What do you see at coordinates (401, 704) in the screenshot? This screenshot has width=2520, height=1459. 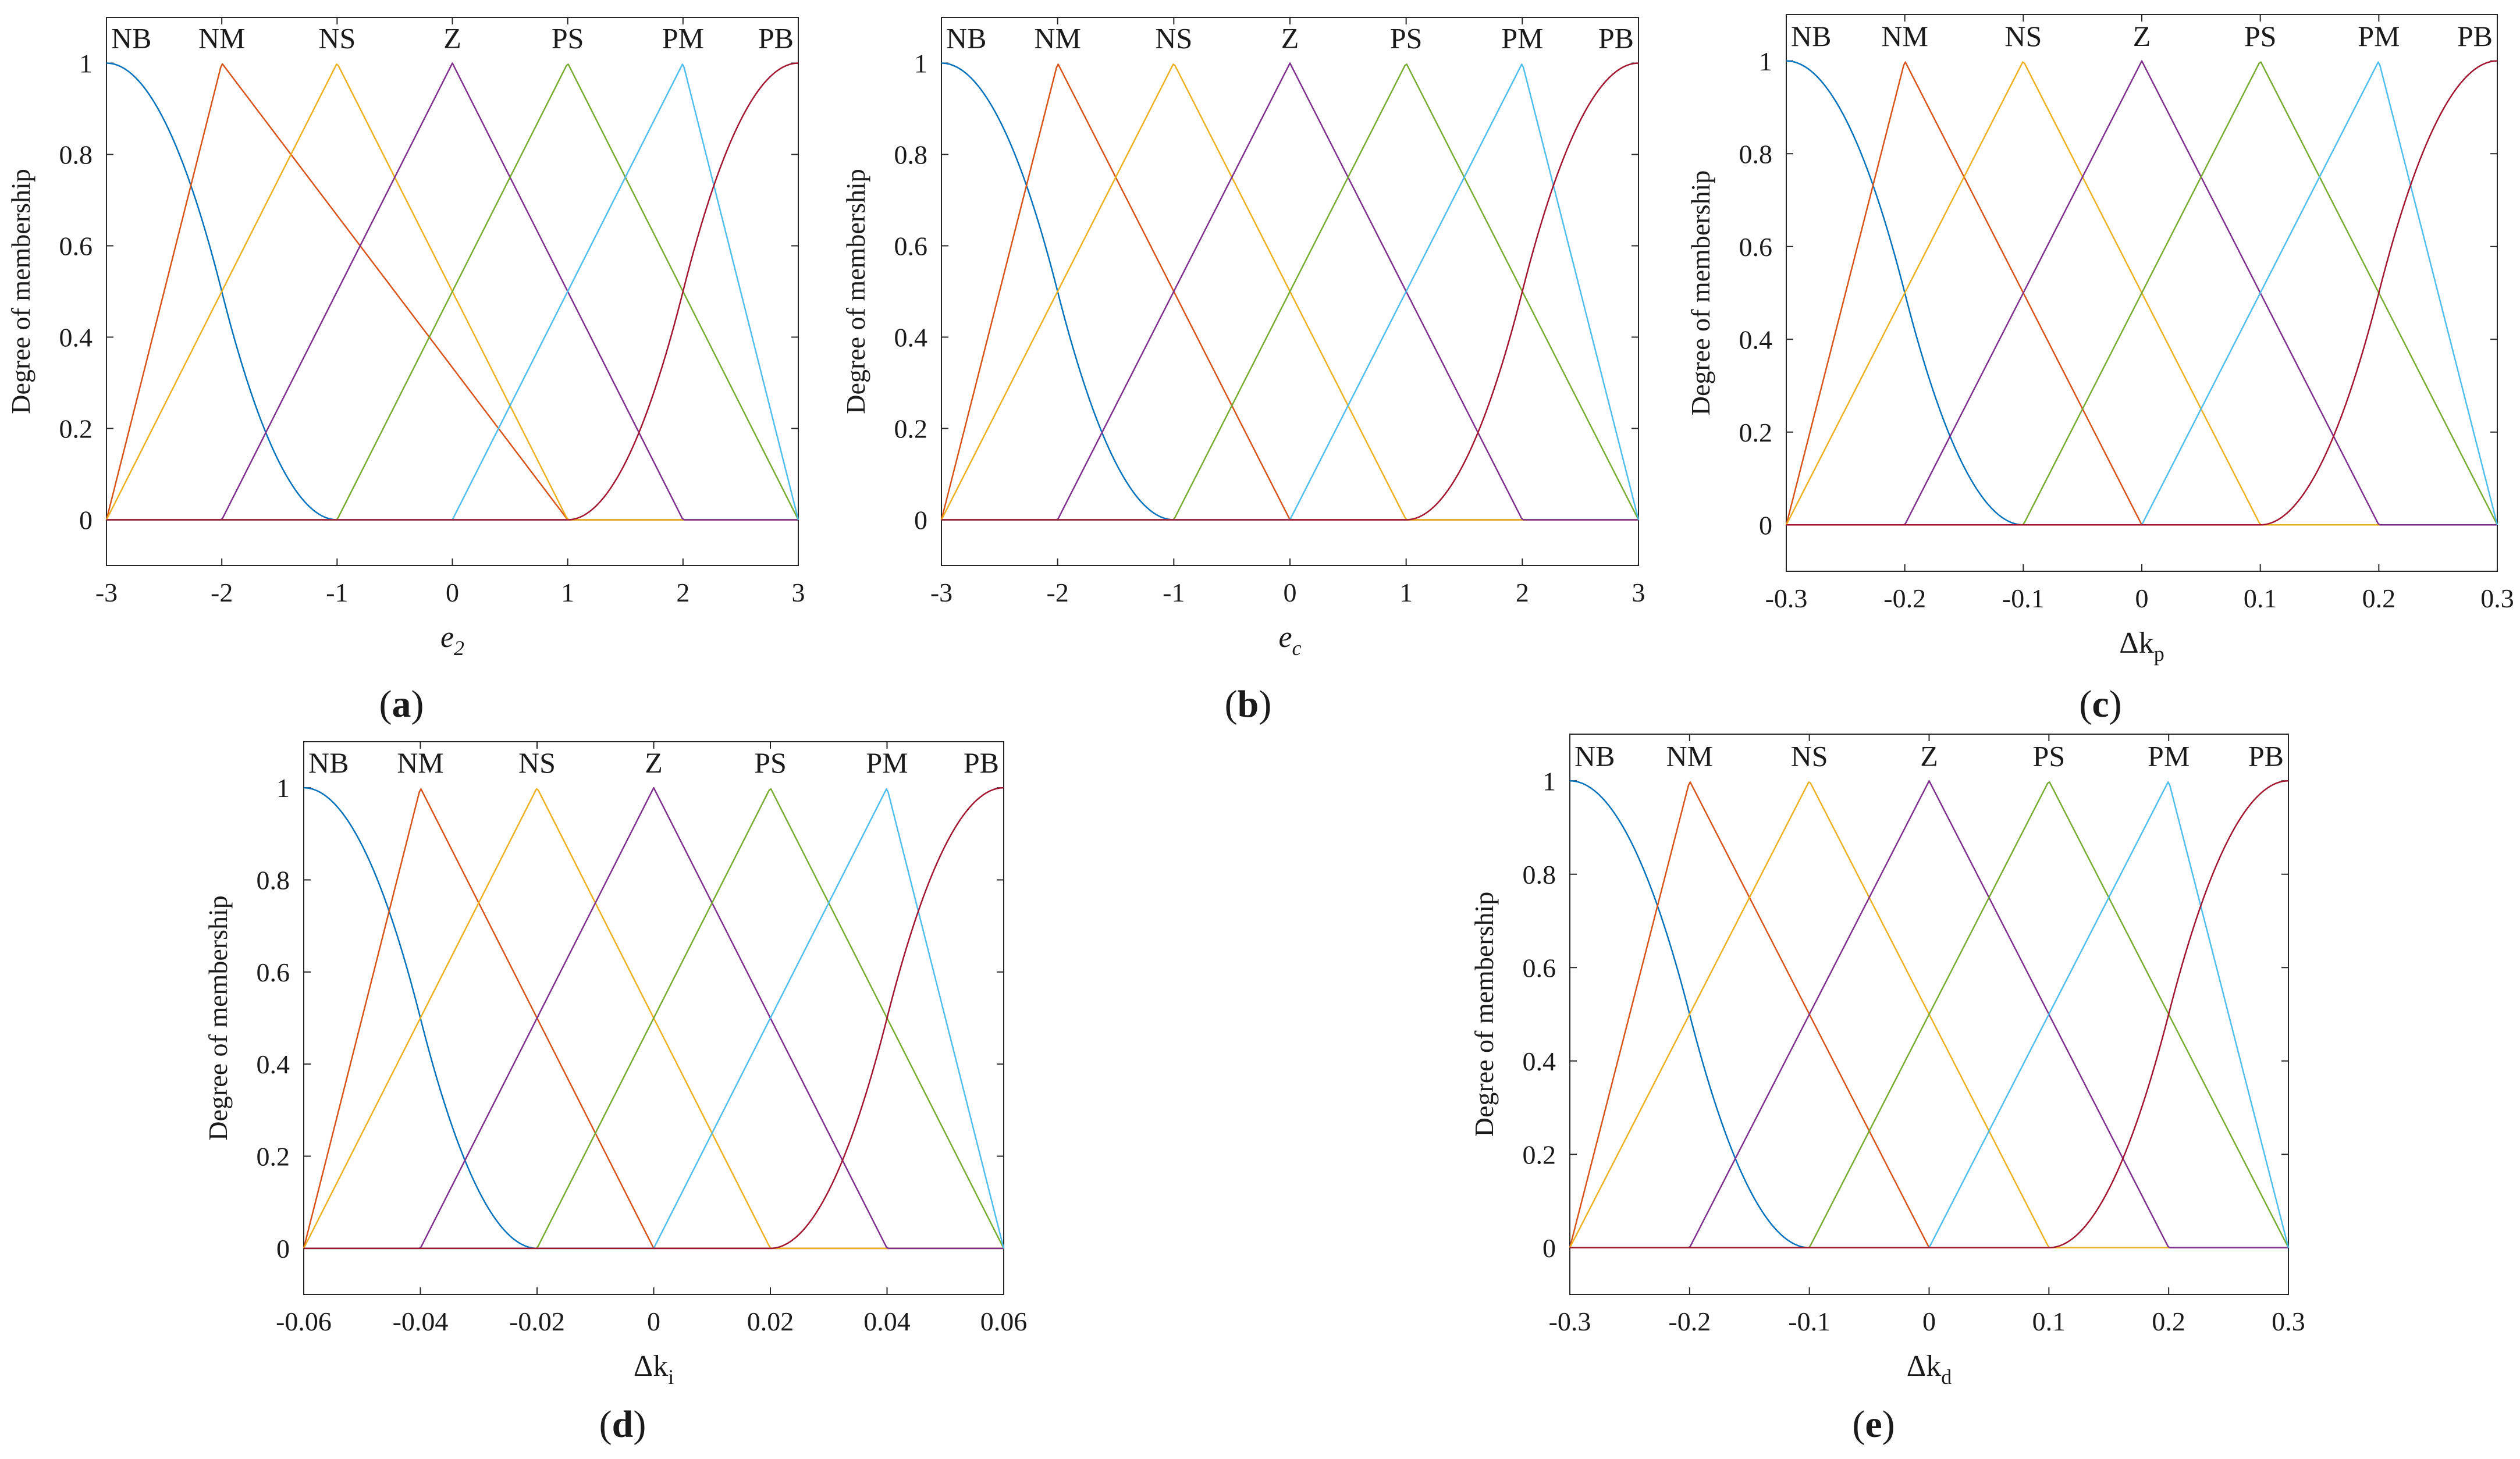 I see `panel-label: (a)` at bounding box center [401, 704].